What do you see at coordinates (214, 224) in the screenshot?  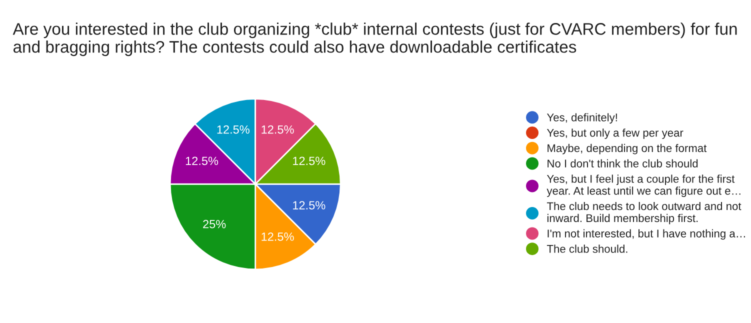 I see `data-label: 25%` at bounding box center [214, 224].